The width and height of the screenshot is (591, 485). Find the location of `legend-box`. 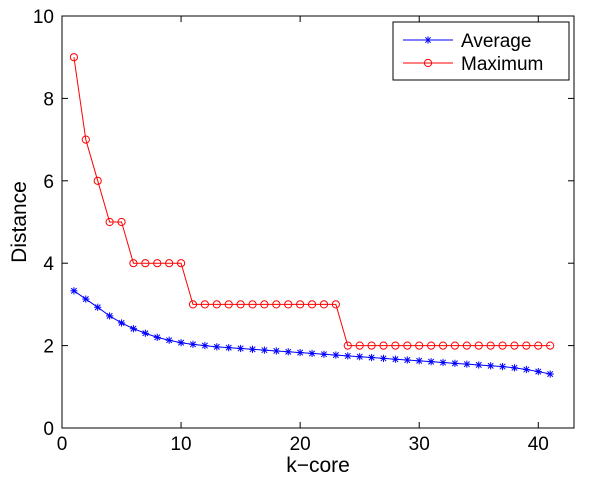

legend-box is located at coordinates (481, 51).